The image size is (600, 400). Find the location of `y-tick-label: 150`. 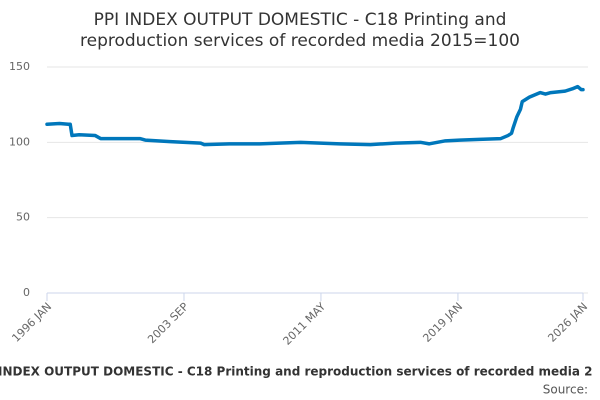

y-tick-label: 150 is located at coordinates (19, 66).